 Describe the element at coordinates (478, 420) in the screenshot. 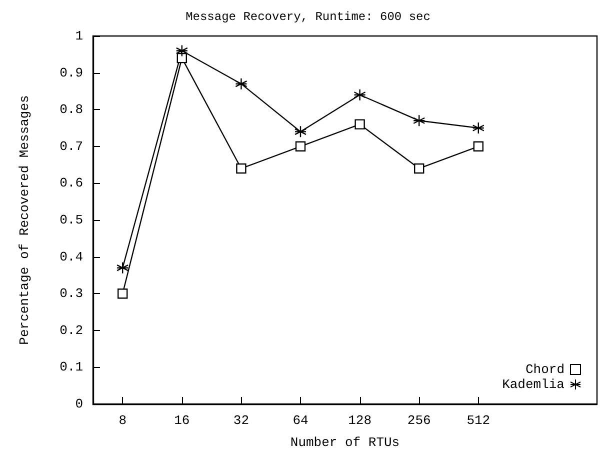

I see `x-tick-label: 512` at that location.